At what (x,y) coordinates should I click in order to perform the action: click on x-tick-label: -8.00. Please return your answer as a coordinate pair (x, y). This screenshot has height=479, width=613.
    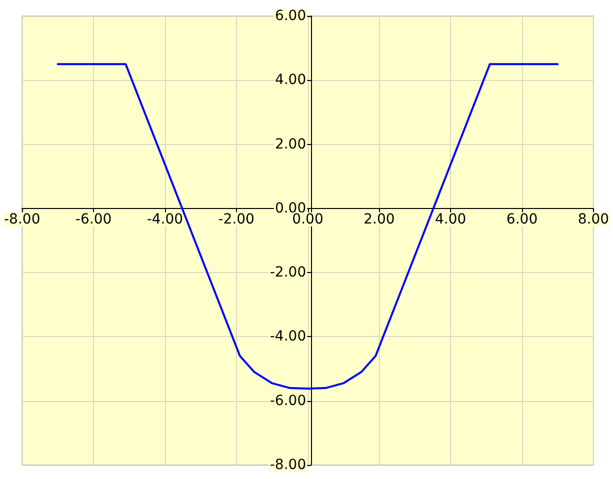
    Looking at the image, I should click on (22, 219).